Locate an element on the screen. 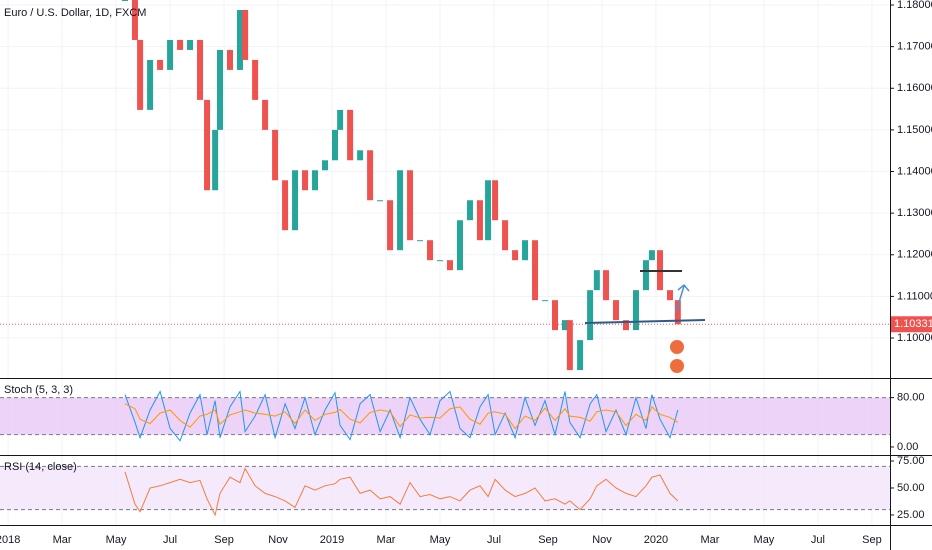 This screenshot has width=932, height=550. y-tick-label: 1.18000 is located at coordinates (914, 5).